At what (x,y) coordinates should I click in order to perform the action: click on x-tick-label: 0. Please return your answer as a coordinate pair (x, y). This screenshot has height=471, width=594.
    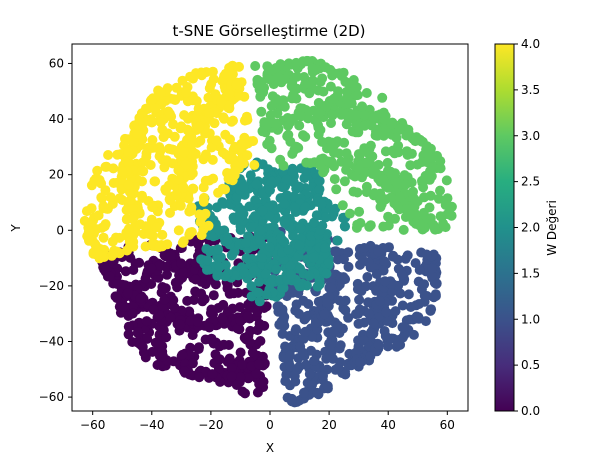
    Looking at the image, I should click on (270, 425).